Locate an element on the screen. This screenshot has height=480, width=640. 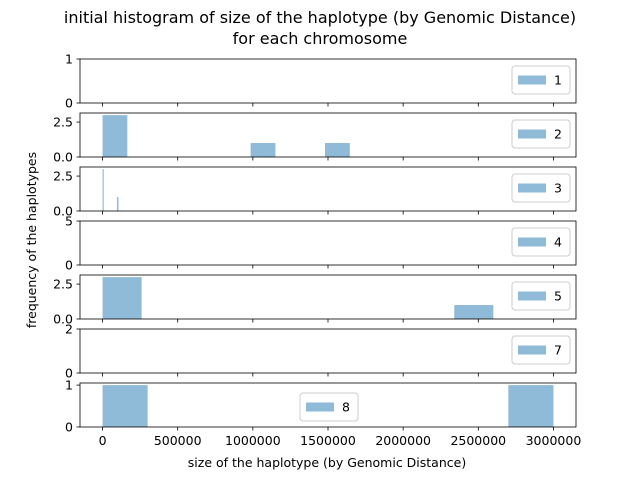
subplot-2: 0.0 2.5 2 is located at coordinates (315, 138).